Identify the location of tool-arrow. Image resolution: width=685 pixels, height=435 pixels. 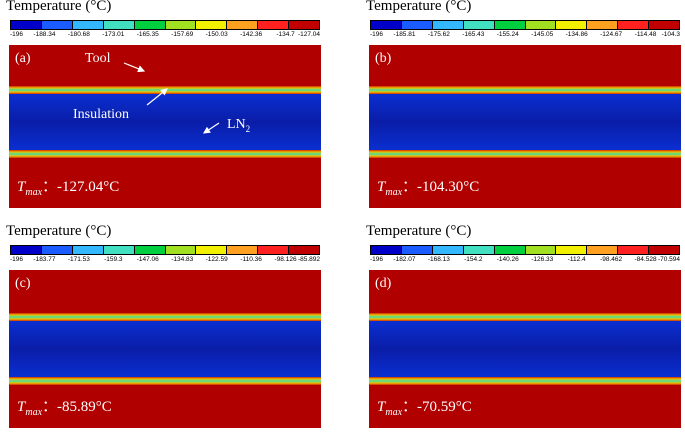
(134, 67).